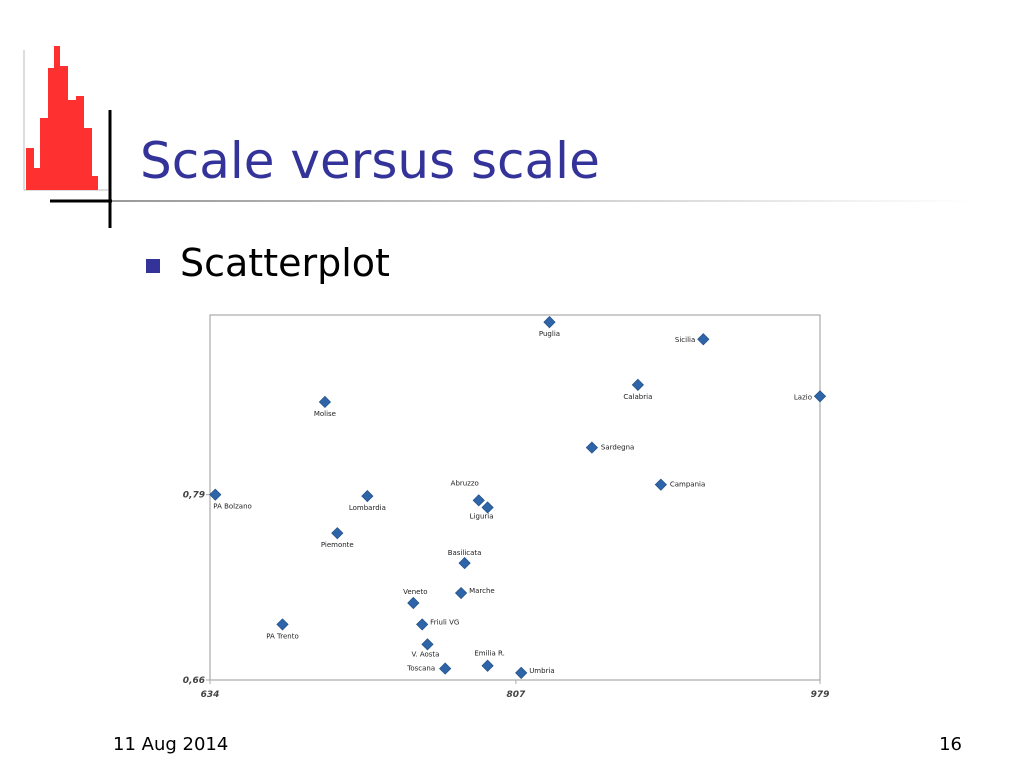 Image resolution: width=1024 pixels, height=768 pixels. I want to click on point-label: Abruzzo, so click(465, 483).